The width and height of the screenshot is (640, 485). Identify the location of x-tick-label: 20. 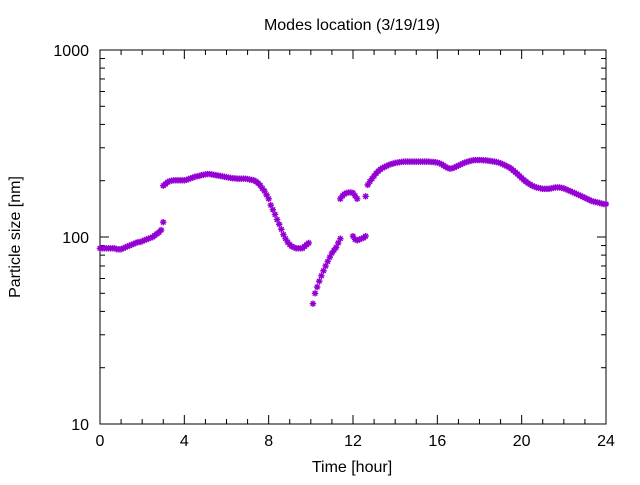
(522, 441).